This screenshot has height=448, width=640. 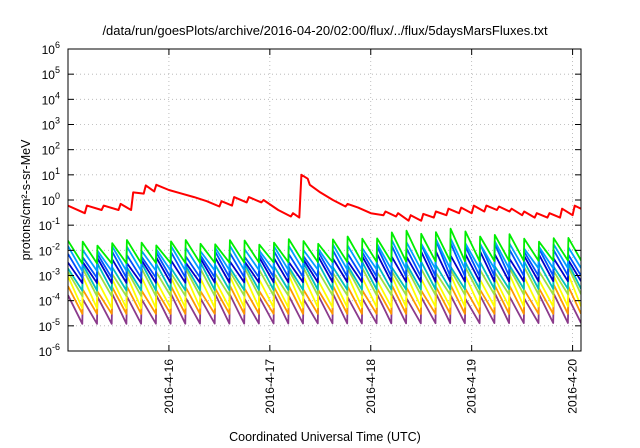 I want to click on y-tick-label: 10⁻⁶, so click(x=49, y=350).